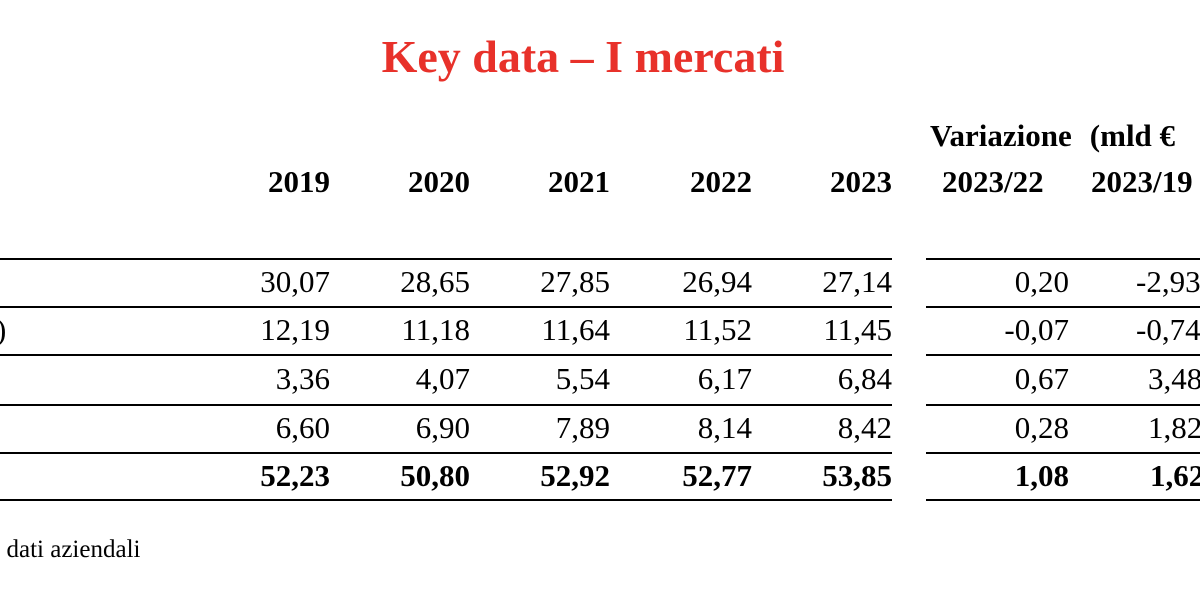 This screenshot has width=1200, height=602. Describe the element at coordinates (435, 281) in the screenshot. I see `table-cell: 28,65` at that location.